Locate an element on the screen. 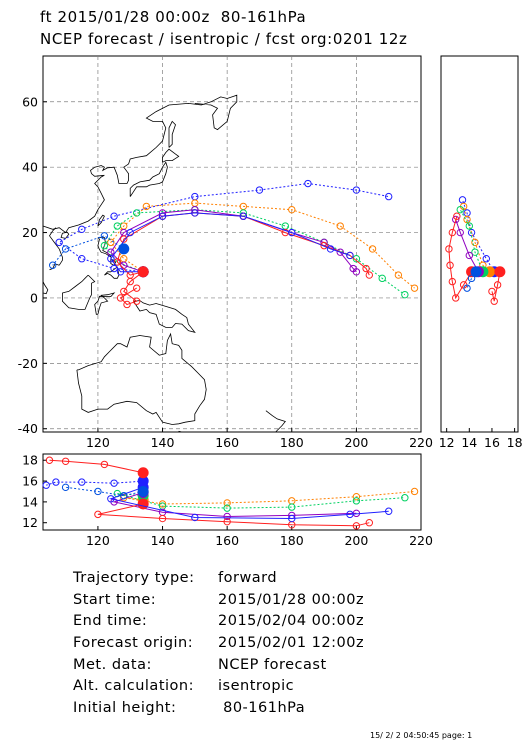 This screenshot has height=752, width=532. x-tick-label: 14 is located at coordinates (469, 442).